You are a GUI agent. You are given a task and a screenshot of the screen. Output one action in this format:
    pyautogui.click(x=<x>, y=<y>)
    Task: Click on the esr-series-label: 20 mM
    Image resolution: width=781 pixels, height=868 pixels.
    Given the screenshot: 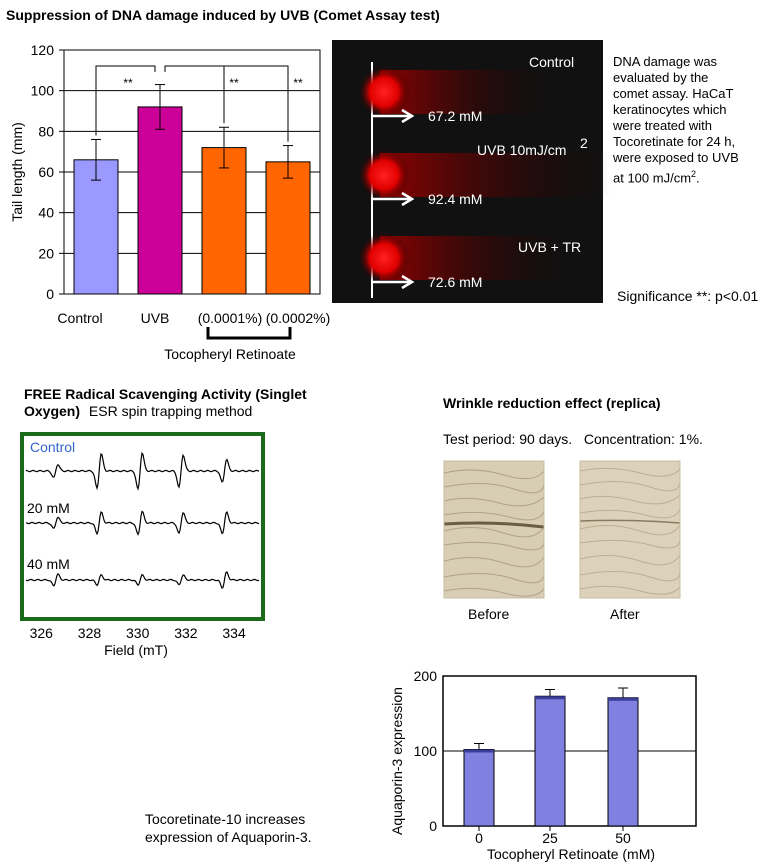 What is the action you would take?
    pyautogui.click(x=48, y=508)
    